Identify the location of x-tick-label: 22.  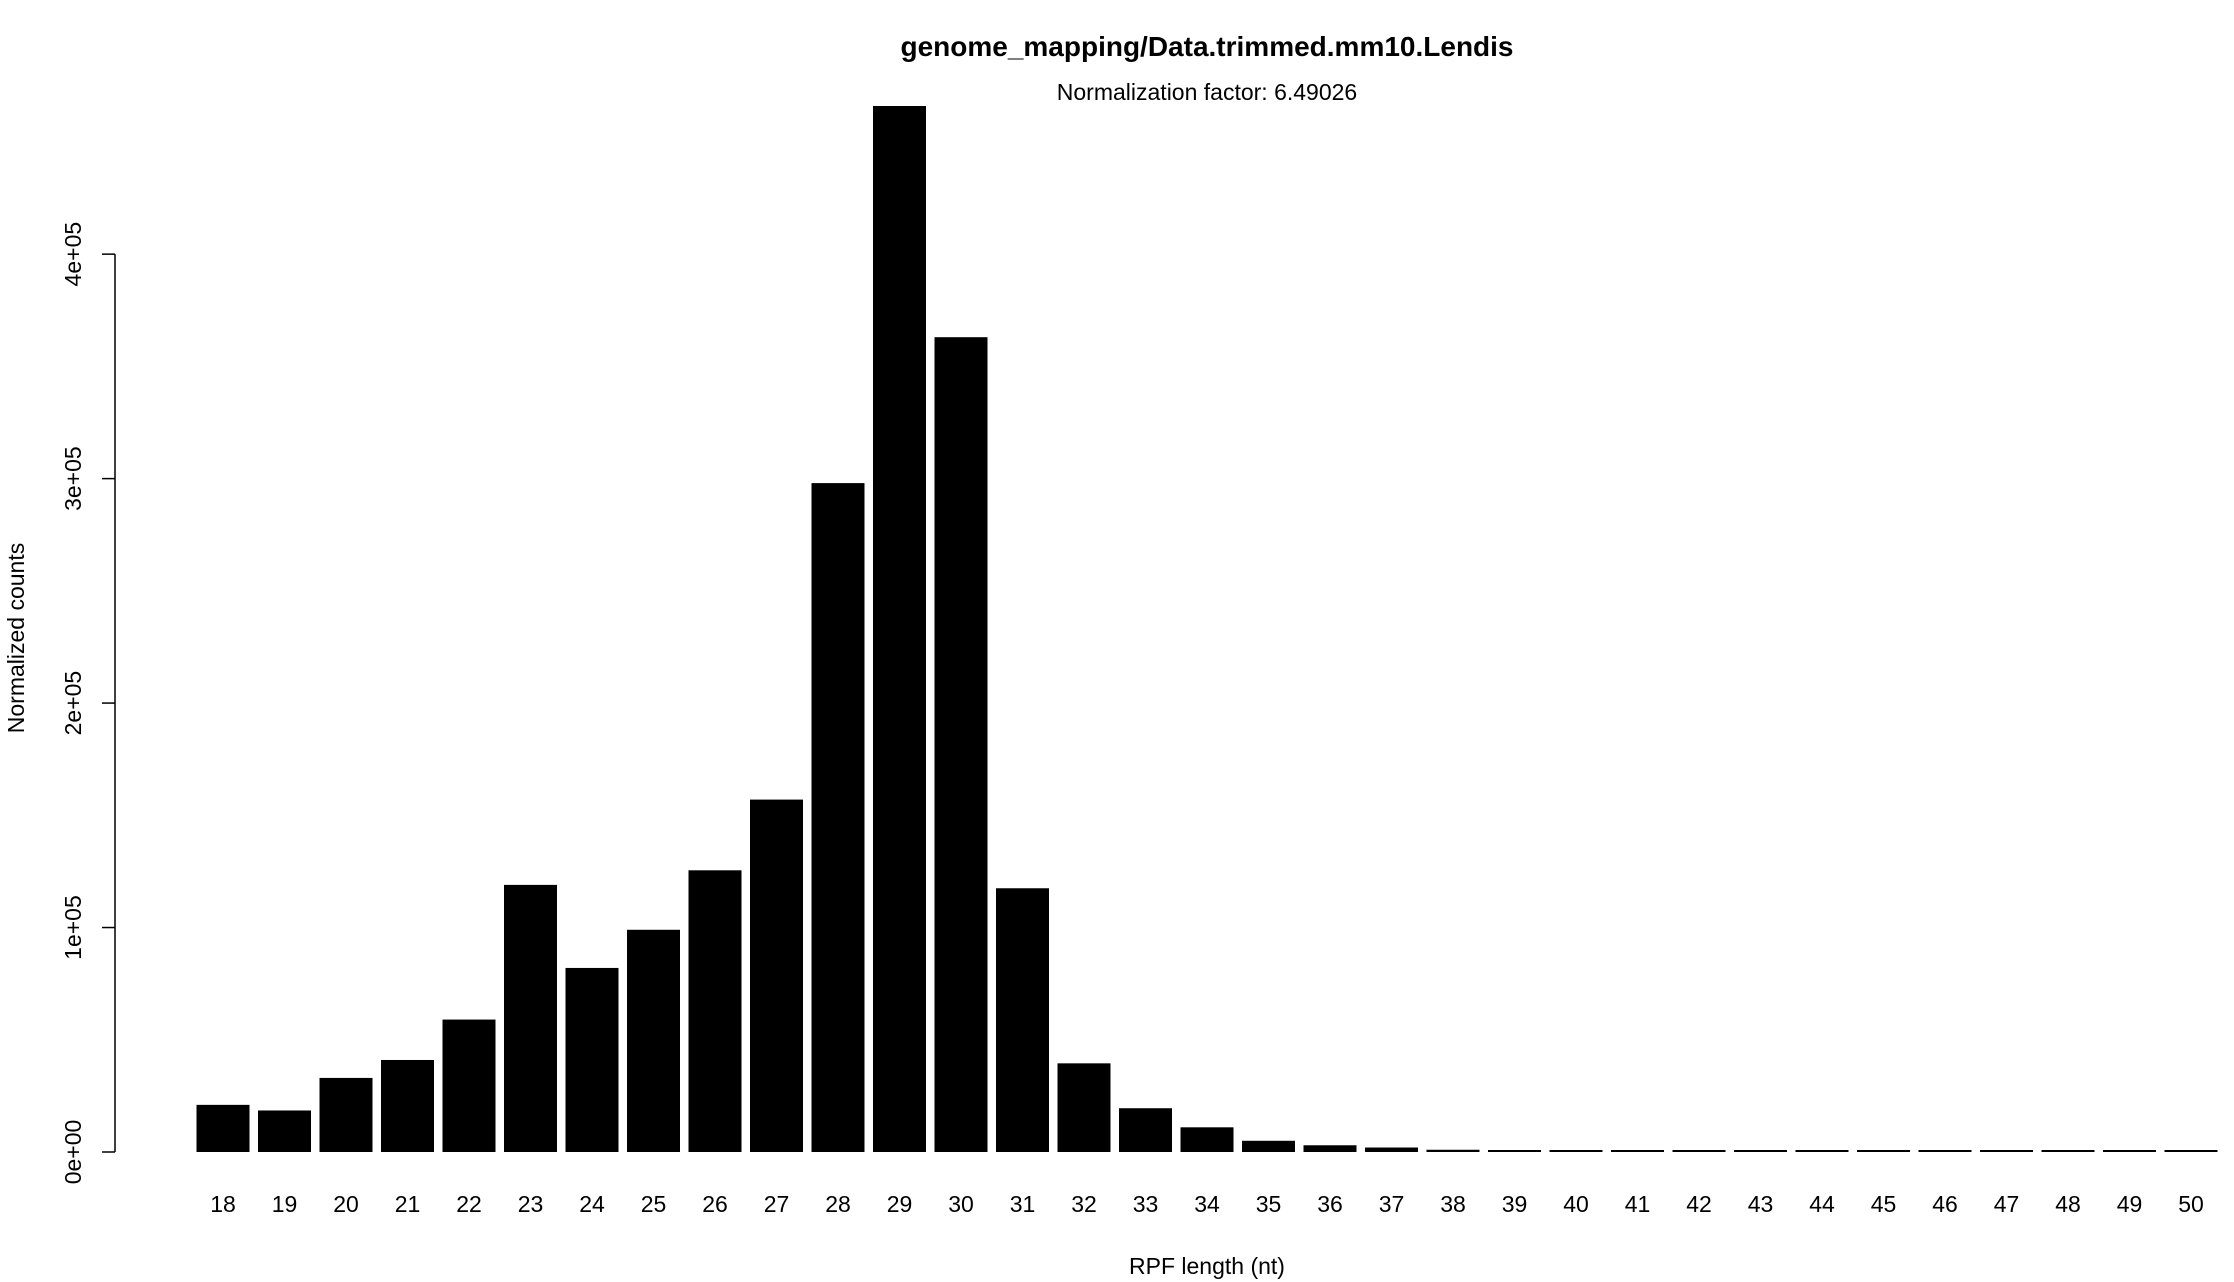
(469, 1204).